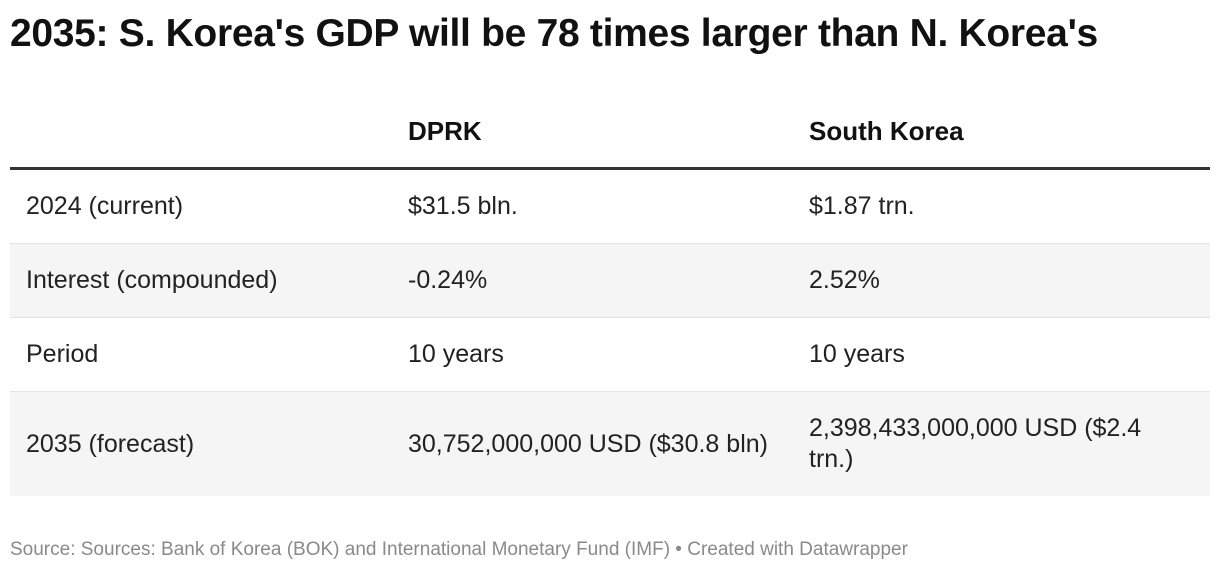 The image size is (1220, 574). Describe the element at coordinates (448, 280) in the screenshot. I see `dprk-value: -0.24%` at that location.